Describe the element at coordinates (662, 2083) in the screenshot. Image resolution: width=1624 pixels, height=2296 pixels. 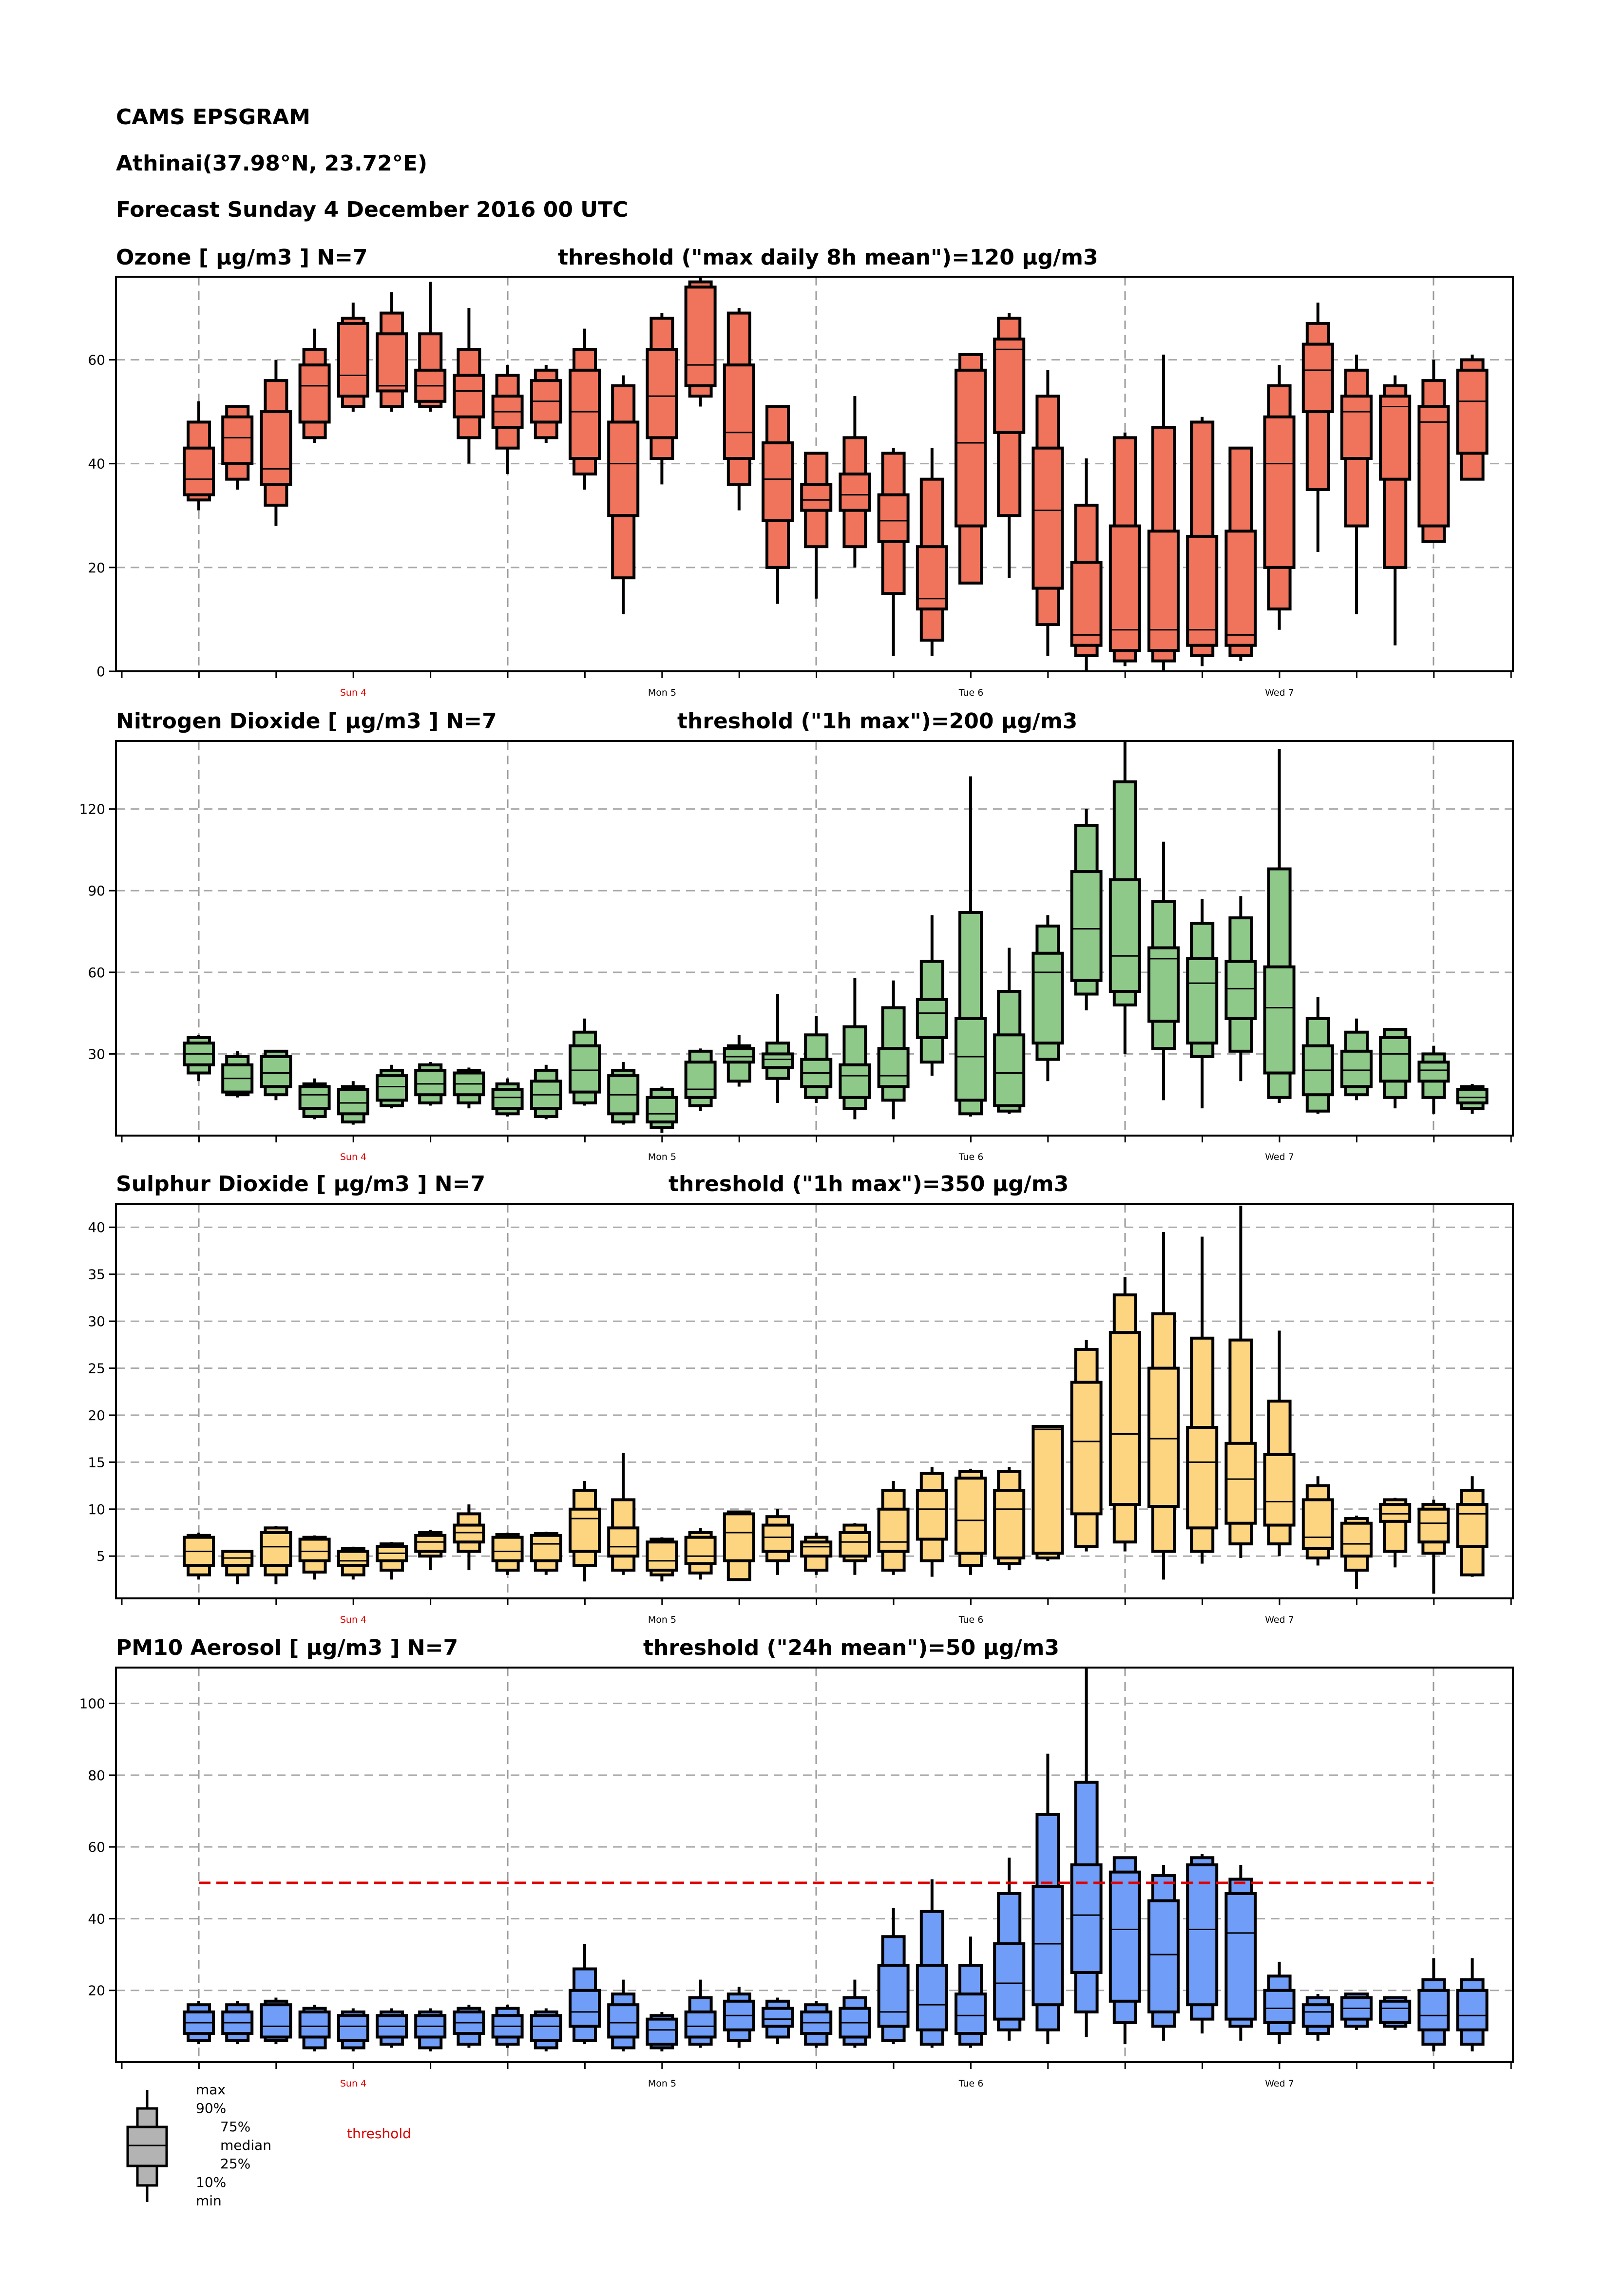
I see `day-label: Mon 5` at that location.